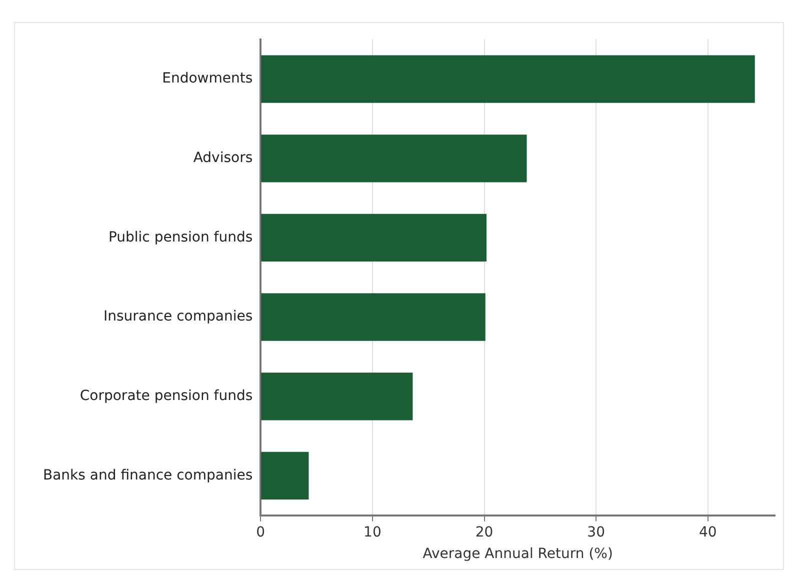 Image resolution: width=789 pixels, height=573 pixels. What do you see at coordinates (484, 532) in the screenshot?
I see `x-tick-label: 20` at bounding box center [484, 532].